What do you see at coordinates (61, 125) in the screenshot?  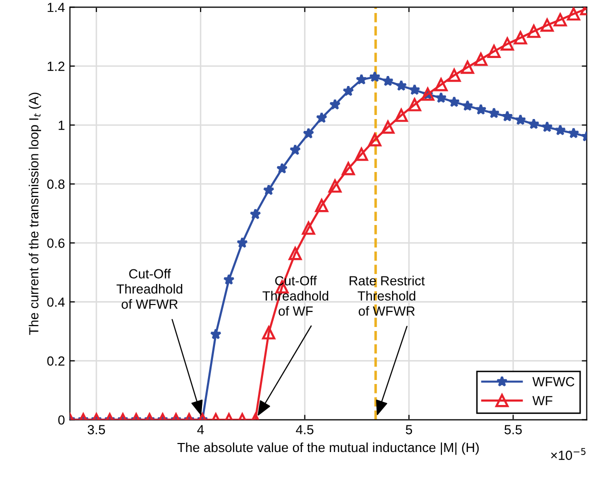 I see `y-tick-label: 1` at bounding box center [61, 125].